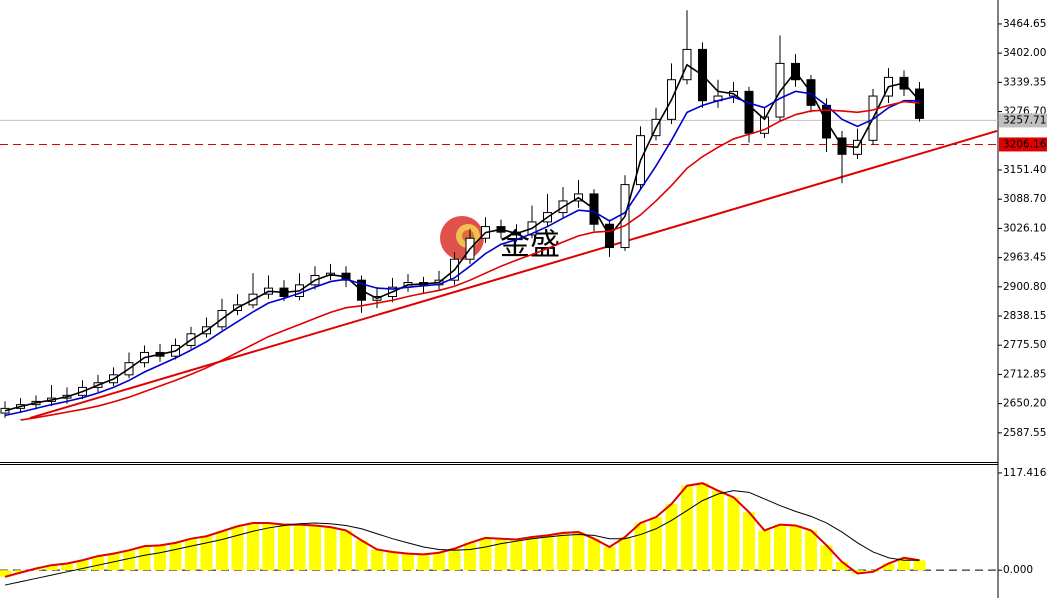 The width and height of the screenshot is (1048, 598). Describe the element at coordinates (1024, 287) in the screenshot. I see `y-tick-label: 2900.80` at that location.